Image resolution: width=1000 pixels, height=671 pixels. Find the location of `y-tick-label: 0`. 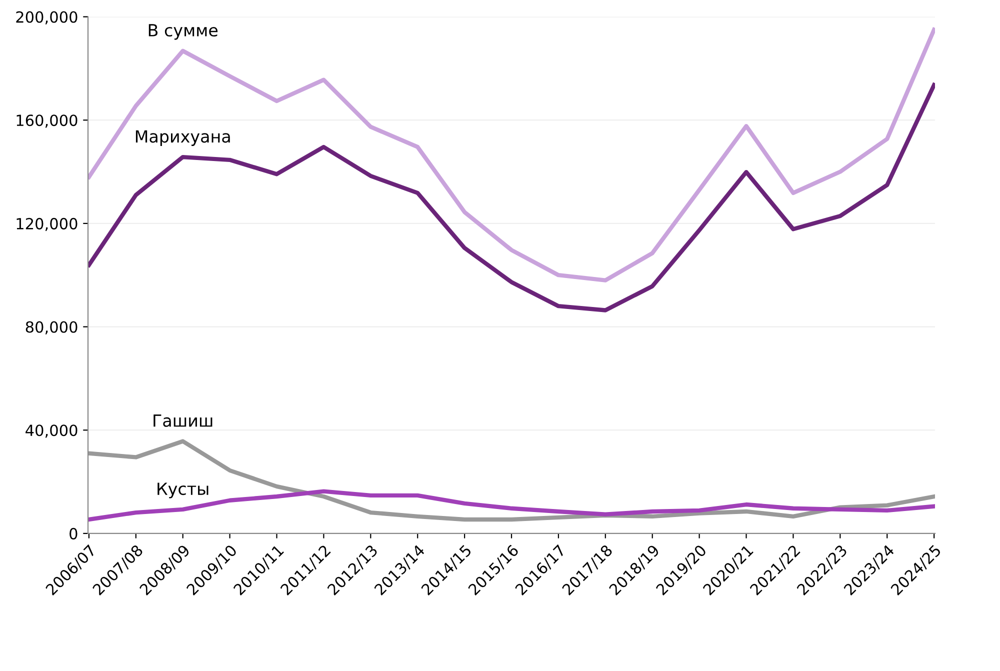

y-tick-label: 0 is located at coordinates (74, 534).